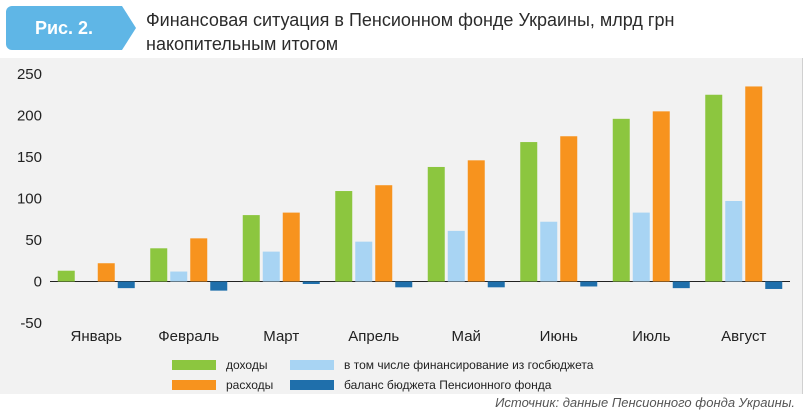 The width and height of the screenshot is (803, 413). Describe the element at coordinates (29, 199) in the screenshot. I see `y-tick-label: 100` at that location.